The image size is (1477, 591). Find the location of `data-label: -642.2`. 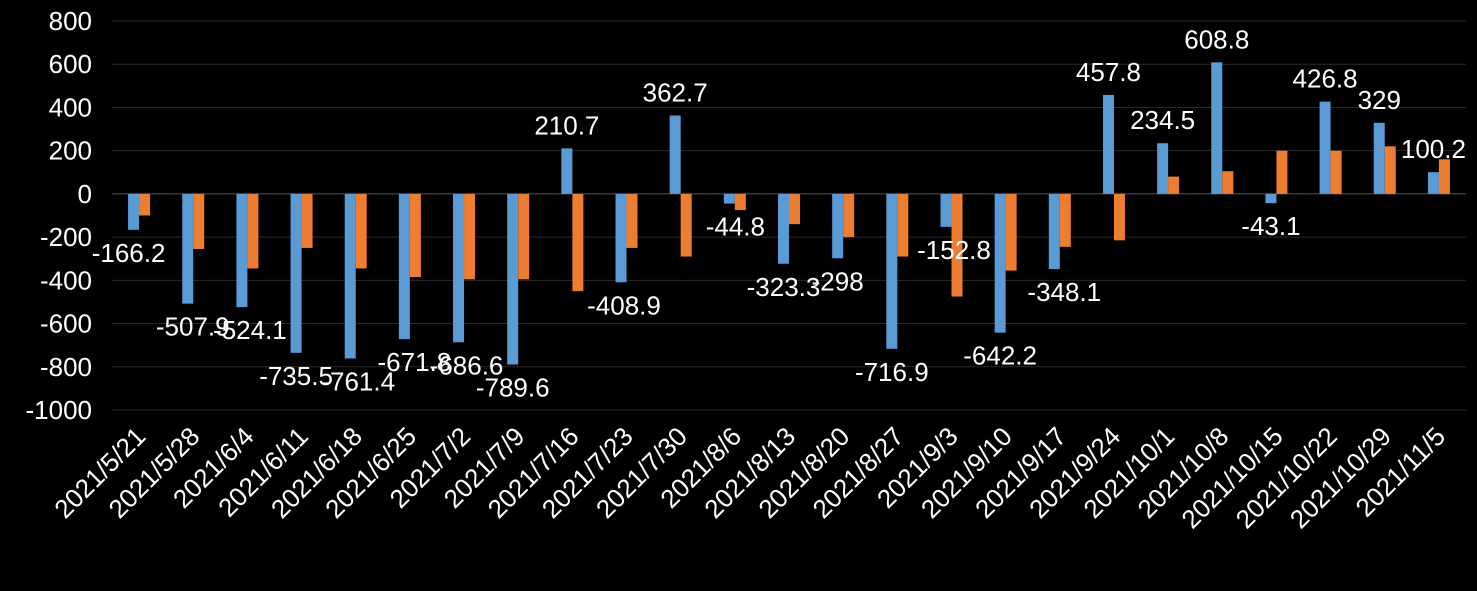

data-label: -642.2 is located at coordinates (1000, 356).